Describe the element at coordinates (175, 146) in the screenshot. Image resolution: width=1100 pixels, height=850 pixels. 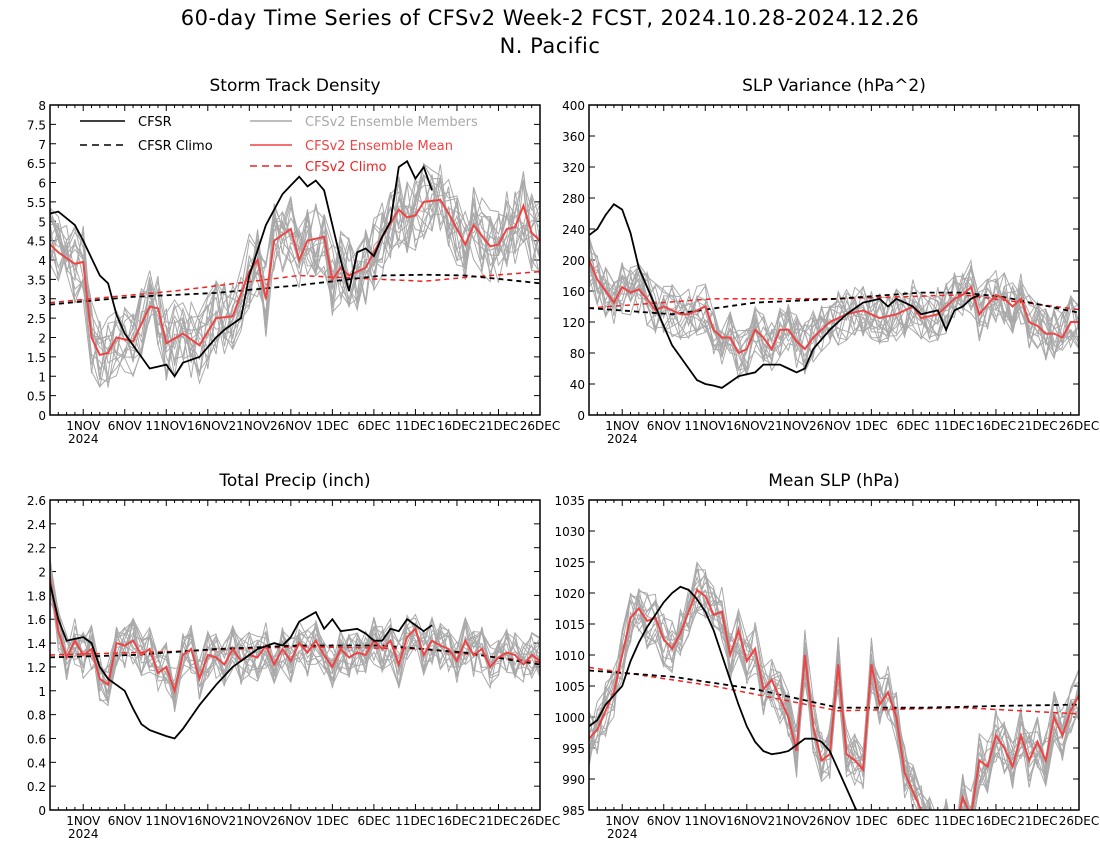
I see `legend-label-cfsr-climo: CFSR Climo` at that location.